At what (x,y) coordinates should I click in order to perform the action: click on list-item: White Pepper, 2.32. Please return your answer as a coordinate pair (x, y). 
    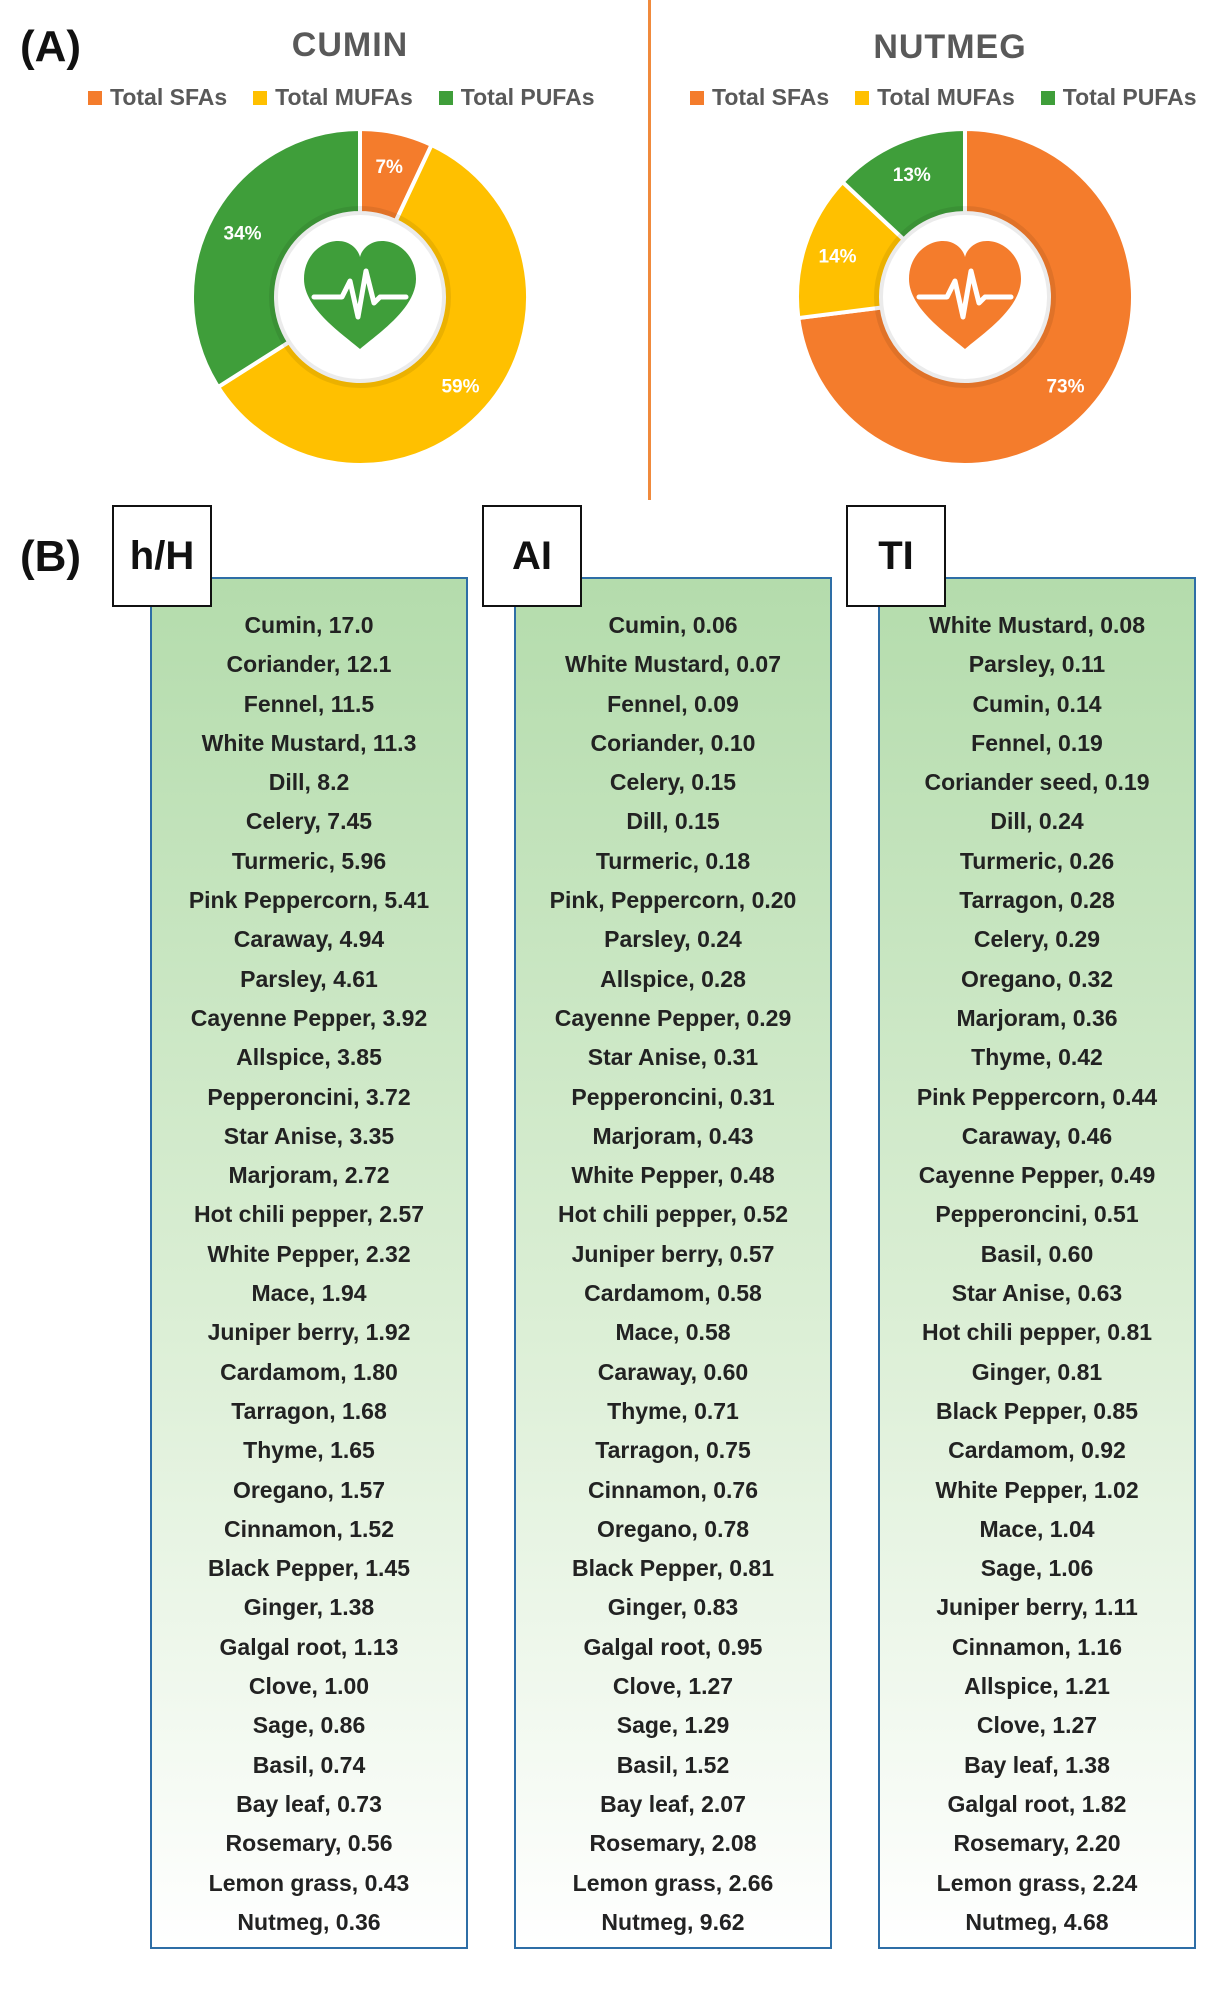
    Looking at the image, I should click on (309, 1253).